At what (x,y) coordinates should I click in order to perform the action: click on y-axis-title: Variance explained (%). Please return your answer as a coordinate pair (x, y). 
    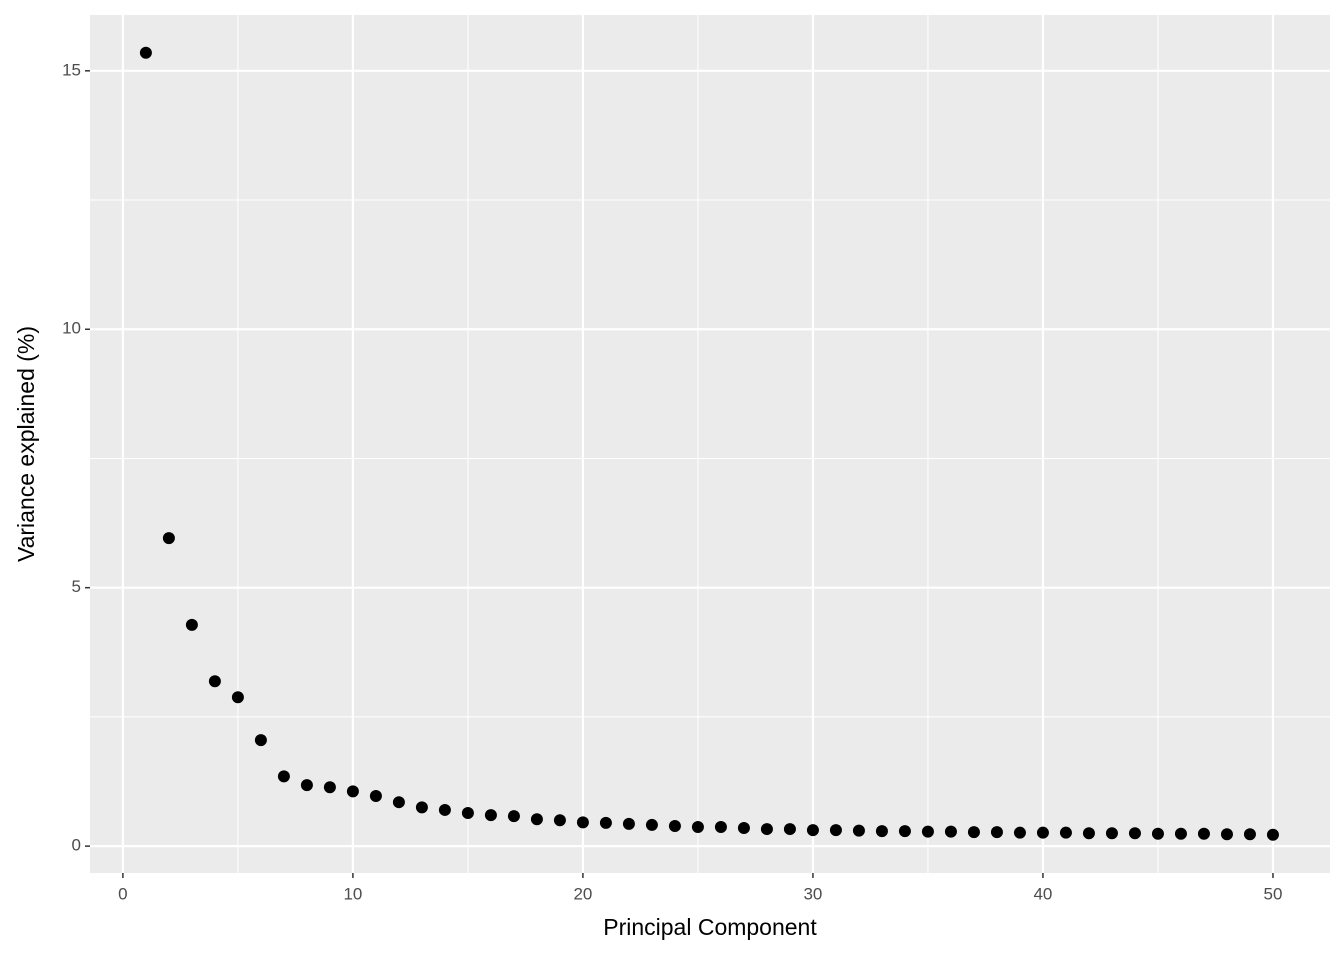
    Looking at the image, I should click on (26, 444).